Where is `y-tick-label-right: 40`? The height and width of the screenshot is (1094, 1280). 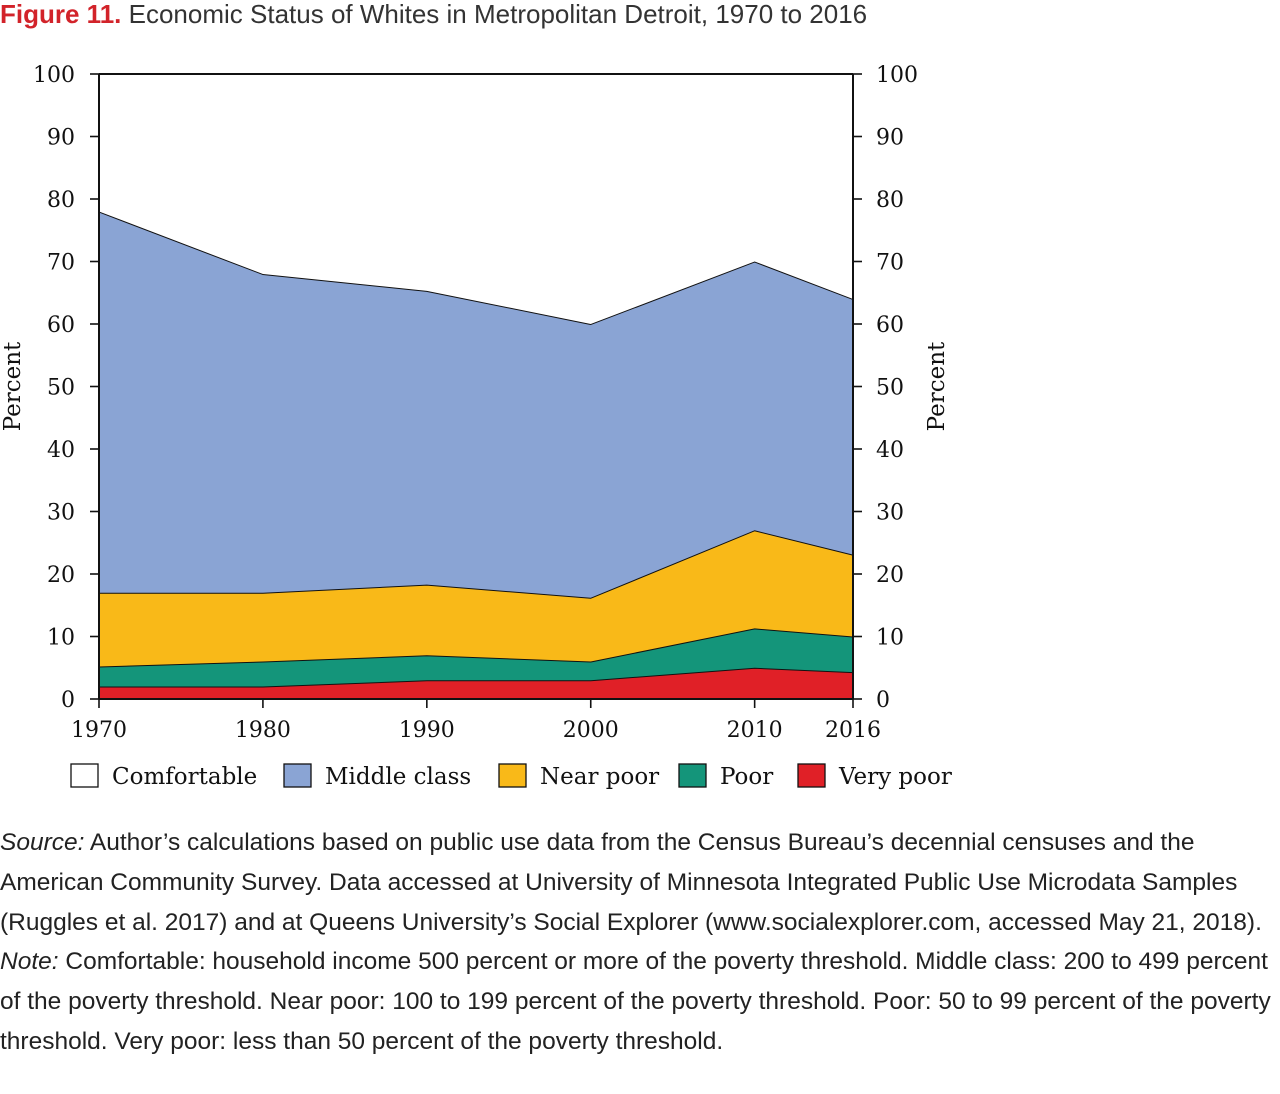
y-tick-label-right: 40 is located at coordinates (890, 450).